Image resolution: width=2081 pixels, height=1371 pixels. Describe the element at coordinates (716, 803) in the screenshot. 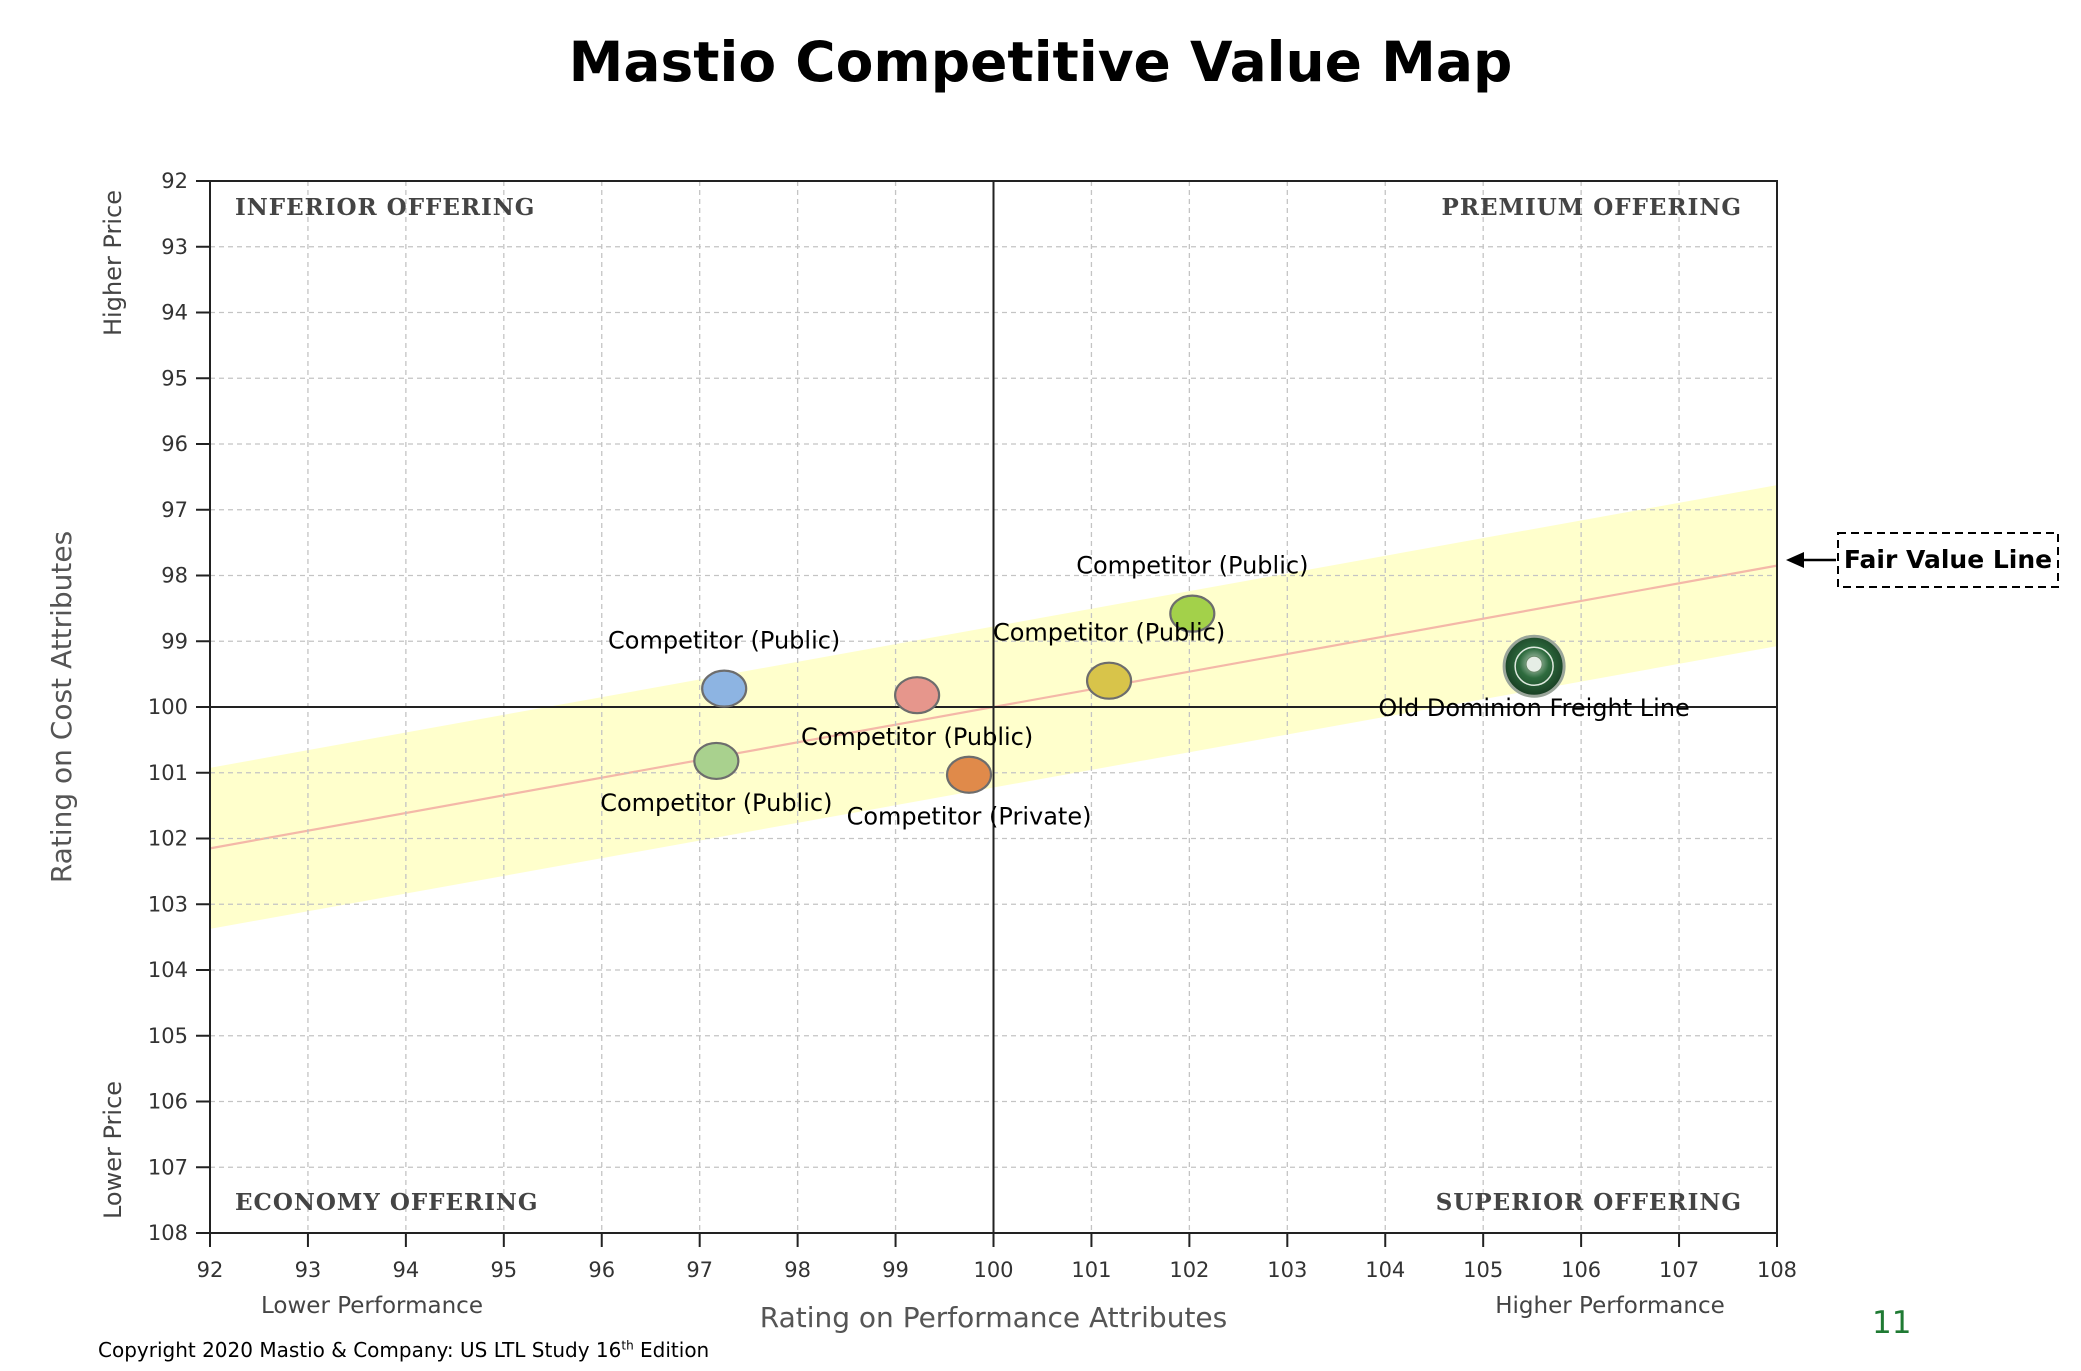

I see `point-label-1: Competitor (Public)` at that location.